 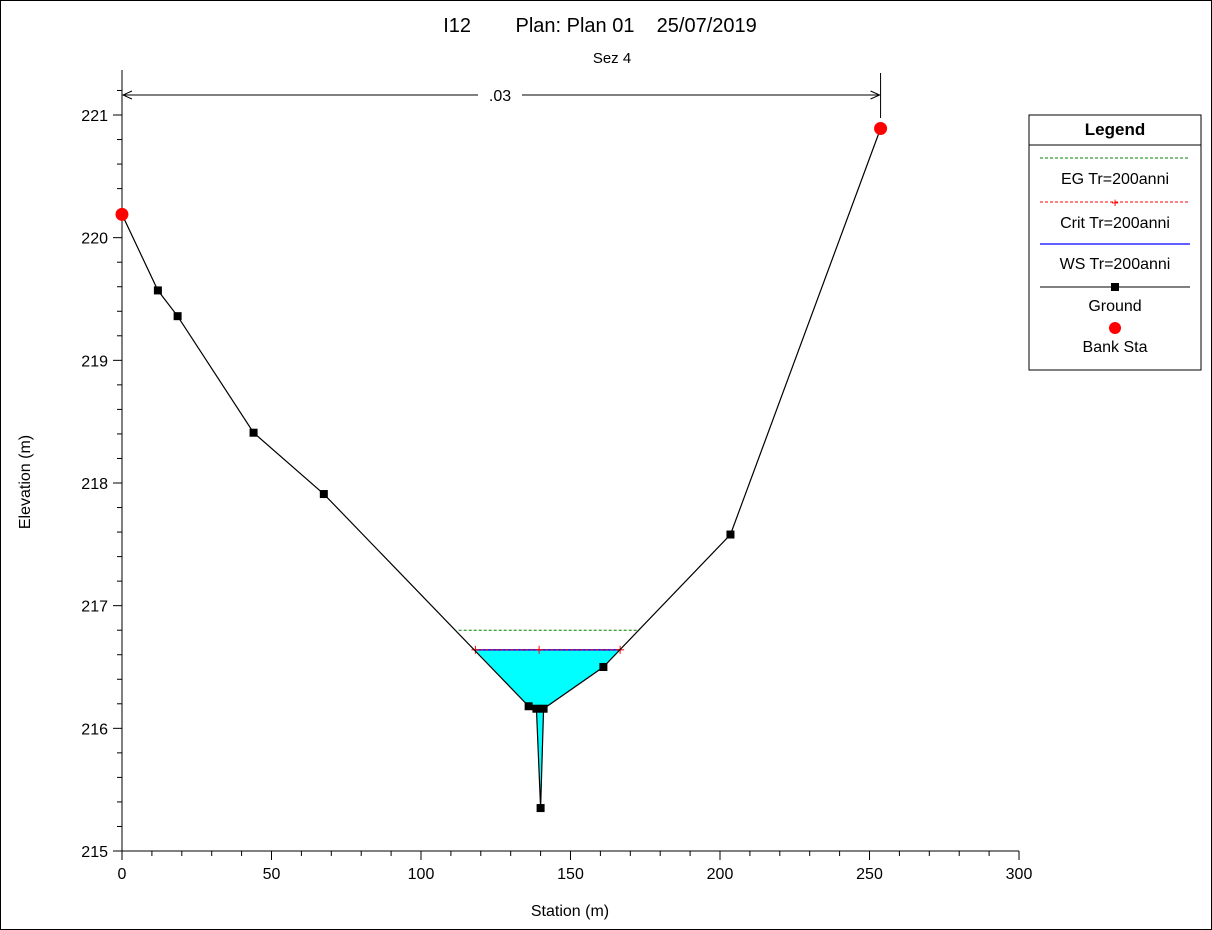 I want to click on y-tick-label: 217, so click(x=94, y=607).